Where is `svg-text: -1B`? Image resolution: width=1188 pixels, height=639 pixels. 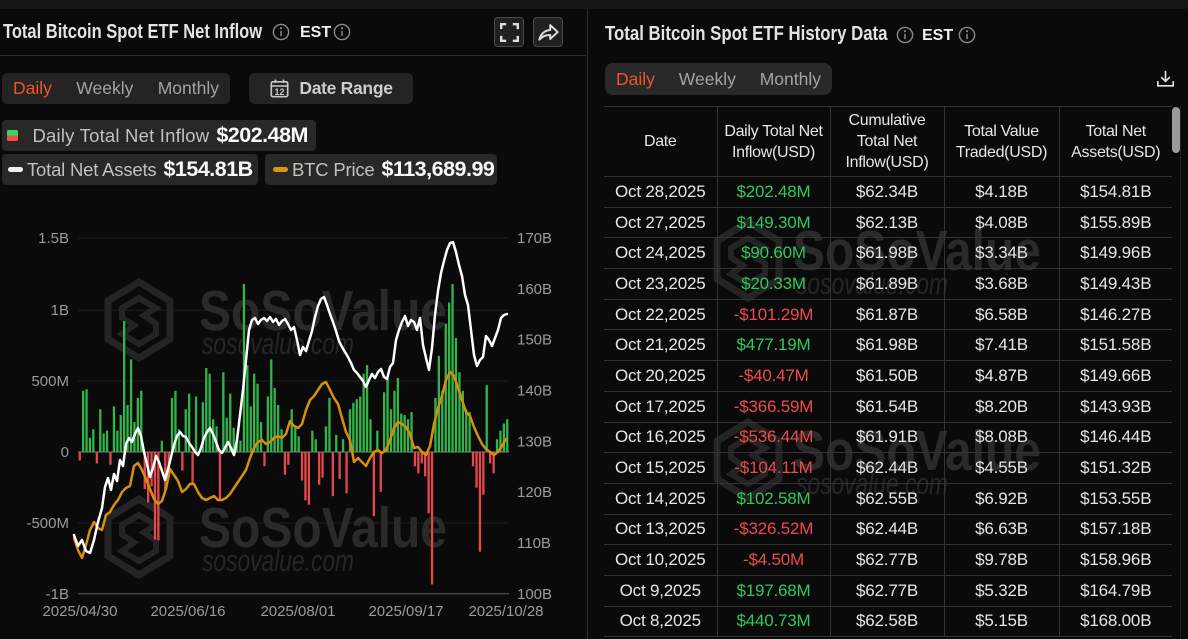
svg-text: -1B is located at coordinates (57, 594).